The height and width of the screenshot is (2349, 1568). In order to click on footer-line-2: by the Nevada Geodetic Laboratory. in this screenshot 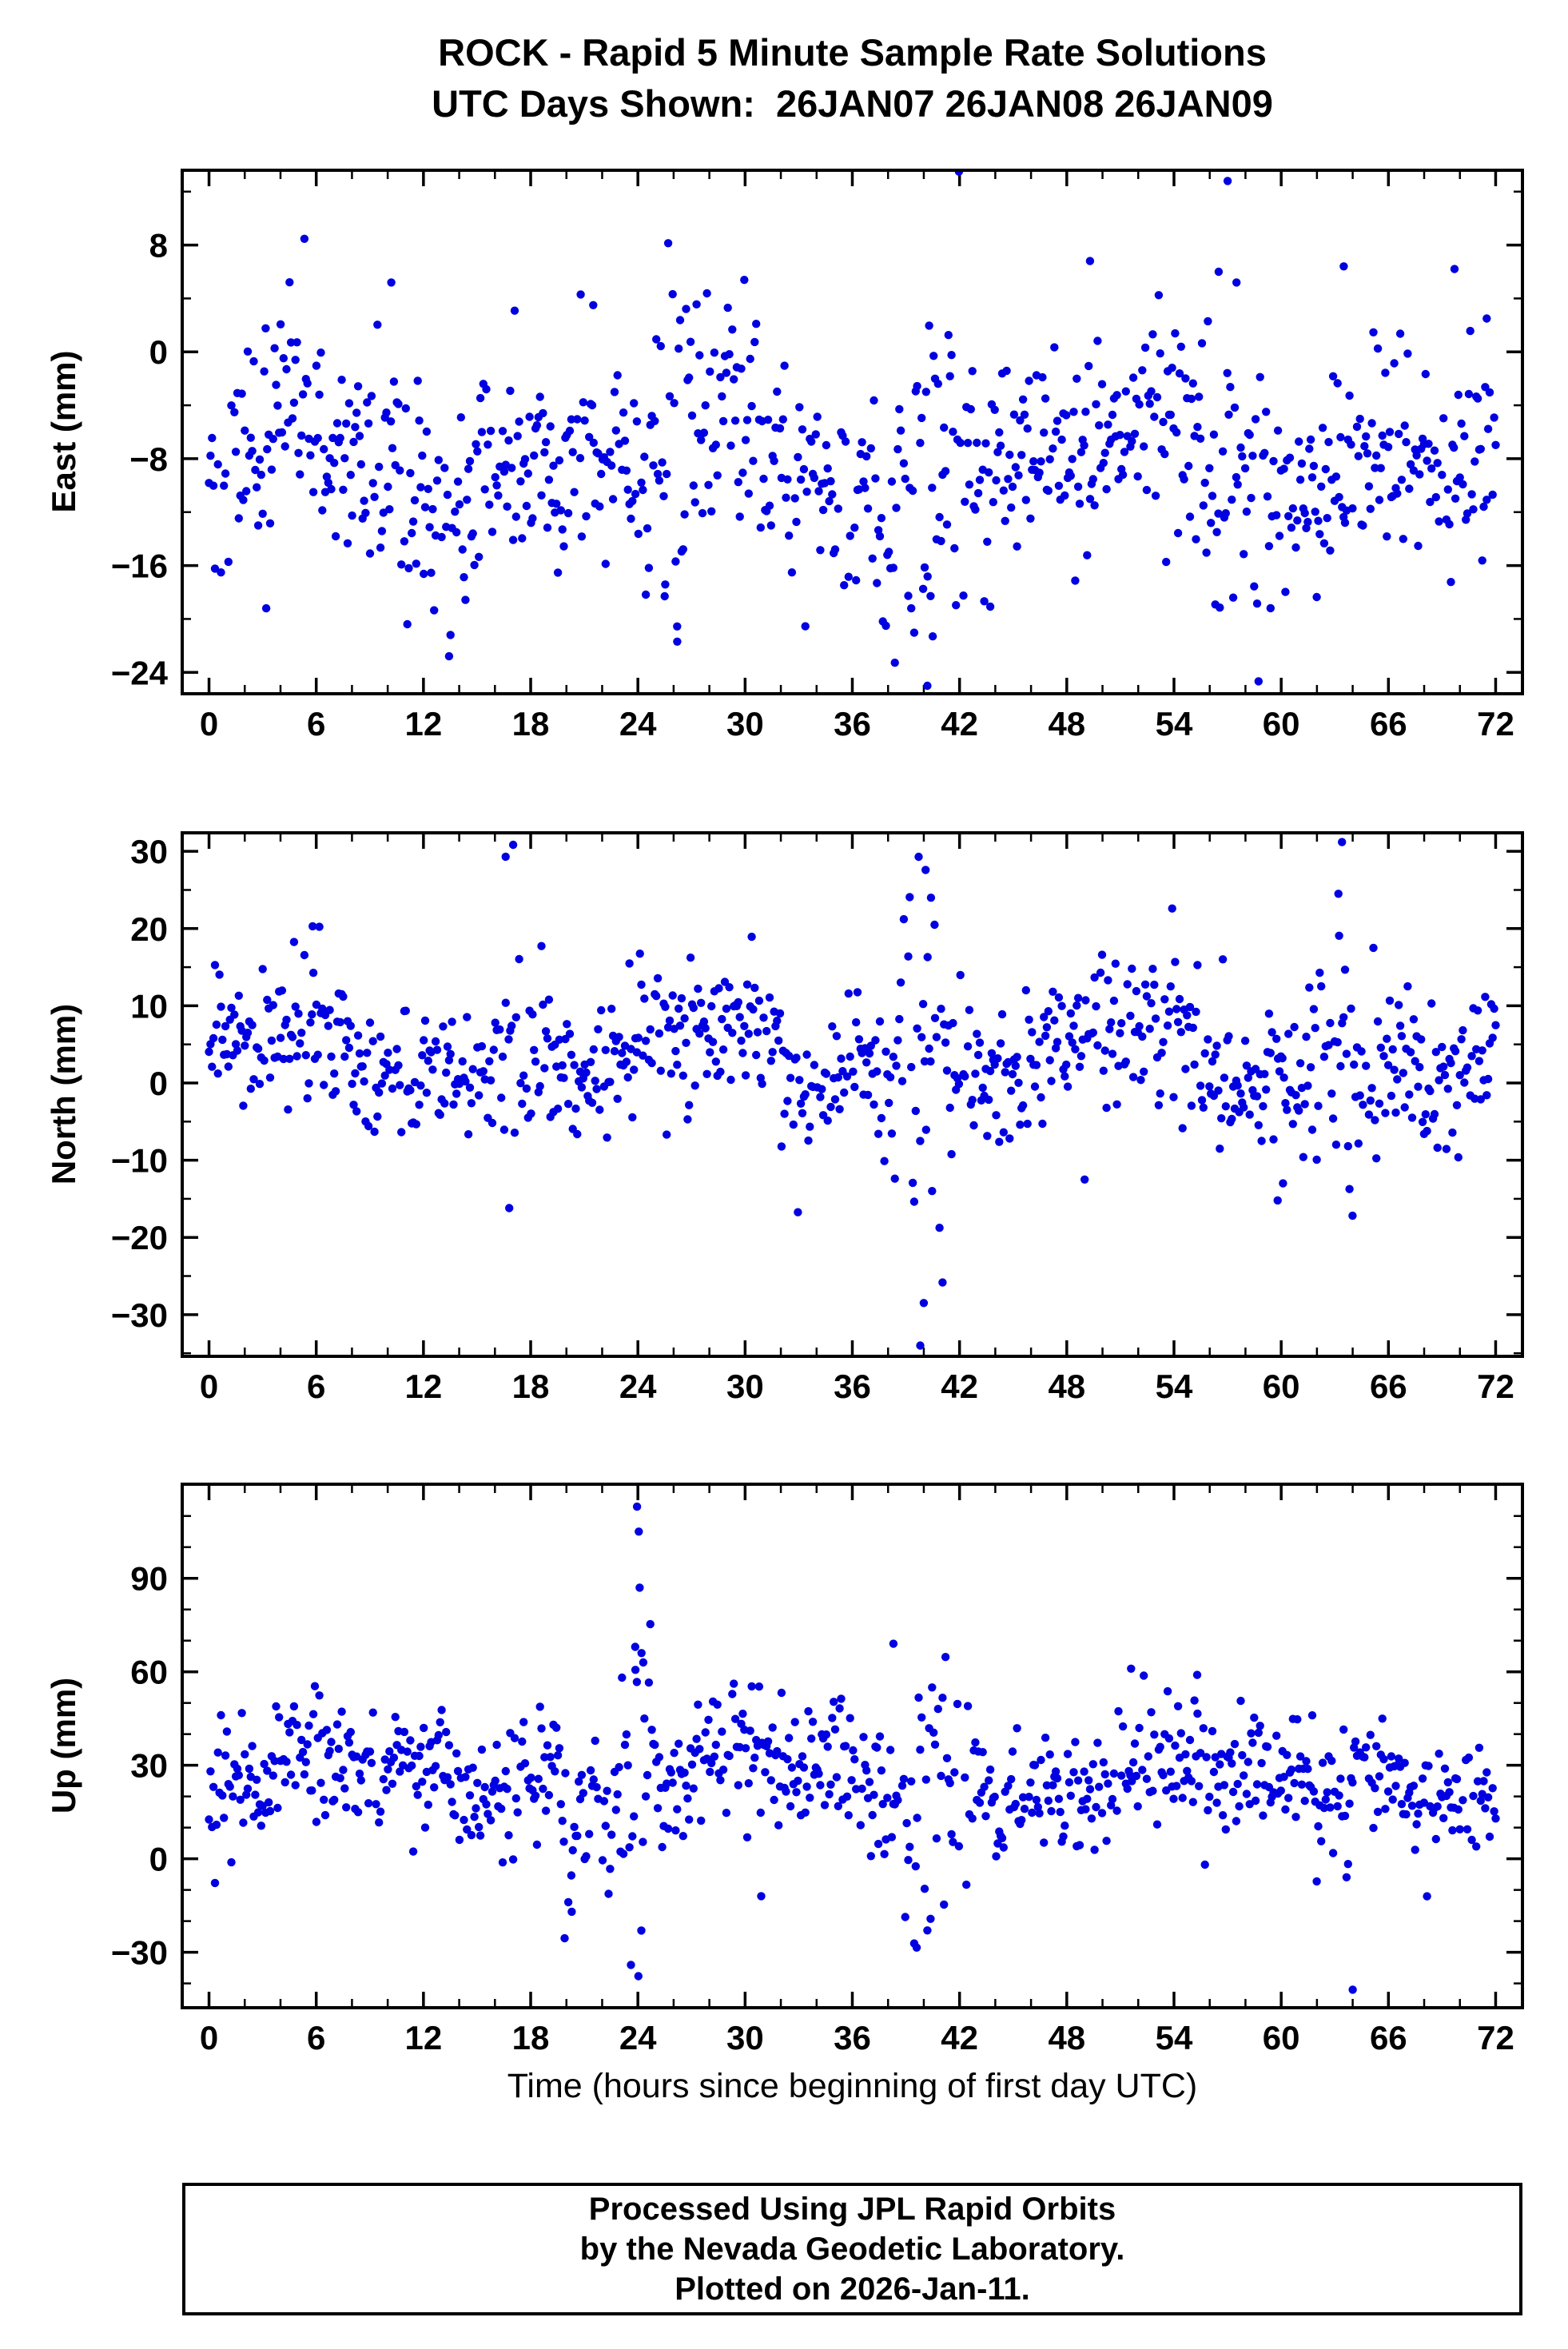, I will do `click(852, 2250)`.